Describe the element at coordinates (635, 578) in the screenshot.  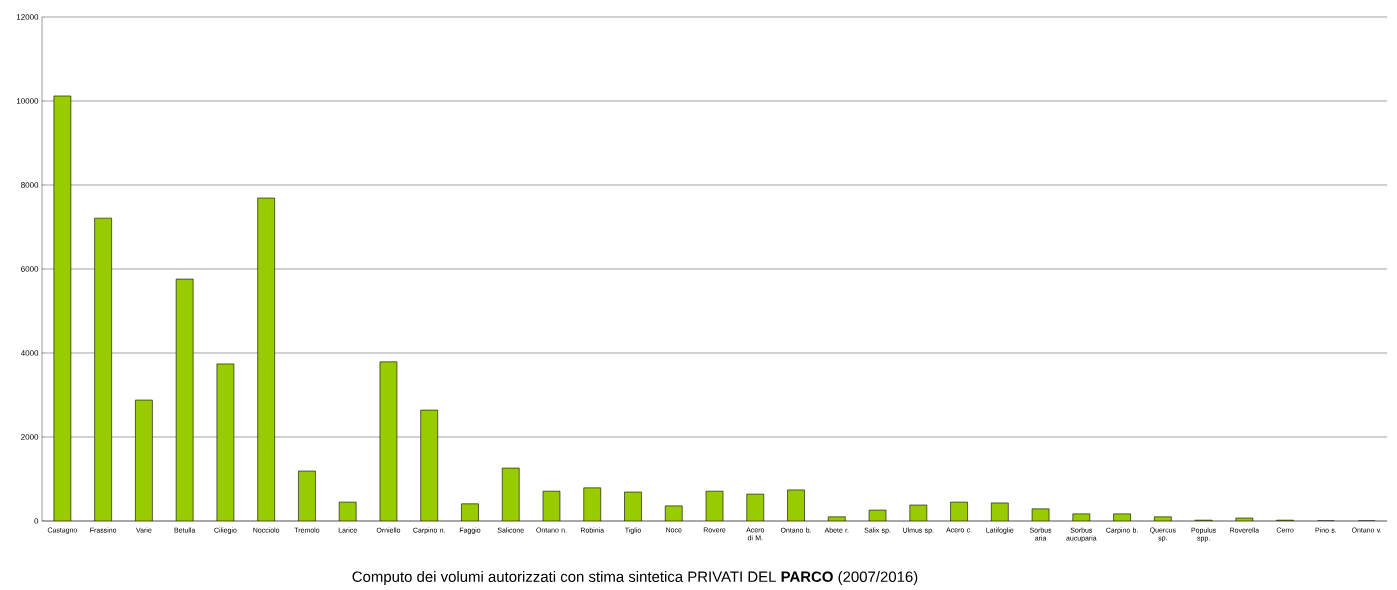
I see `text: Computo dei volumi autorizzati con stima sintetica PRIVATI DEL PARCO (2007/2016)` at that location.